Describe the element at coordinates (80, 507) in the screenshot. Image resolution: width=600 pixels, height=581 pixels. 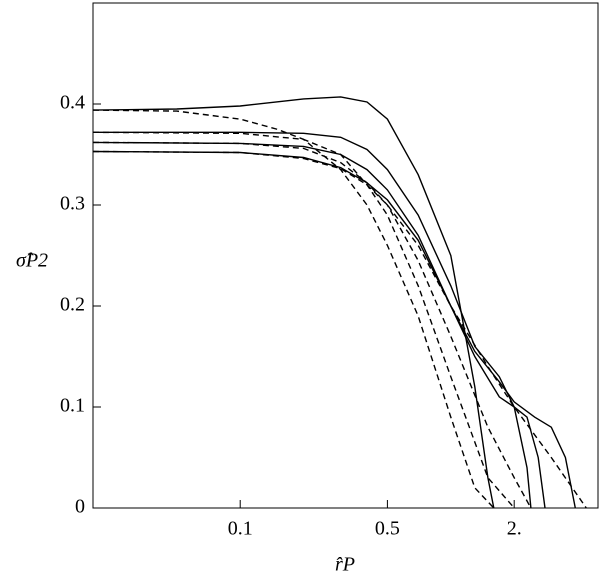
I see `y-tick-label: 0` at that location.